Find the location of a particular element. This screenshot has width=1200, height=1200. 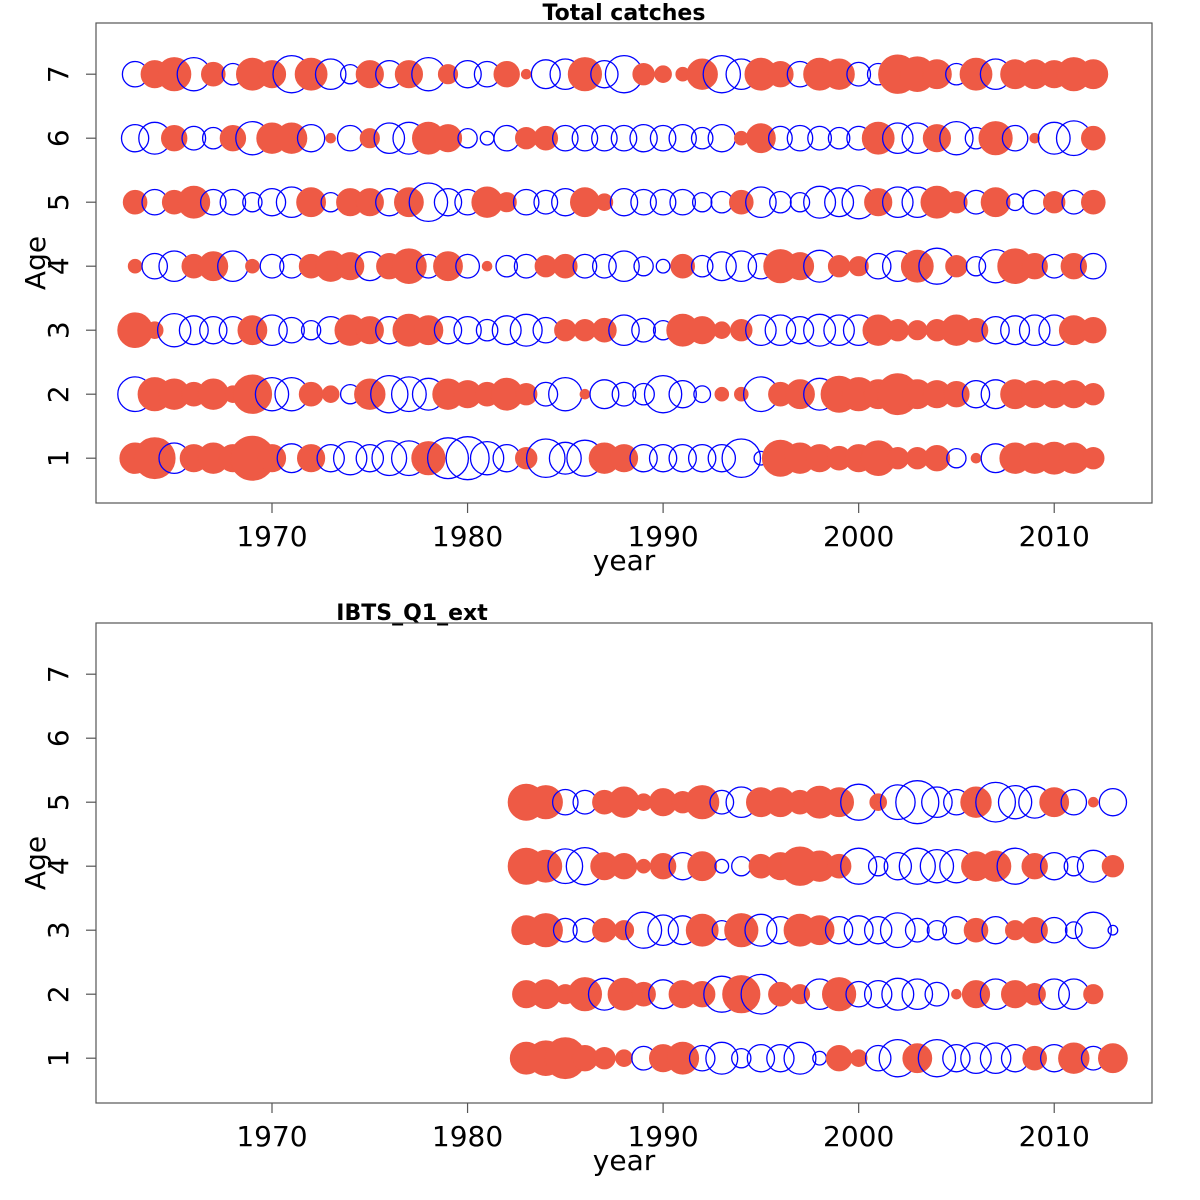

panel-title: IBTS_Q1_ext is located at coordinates (412, 613).